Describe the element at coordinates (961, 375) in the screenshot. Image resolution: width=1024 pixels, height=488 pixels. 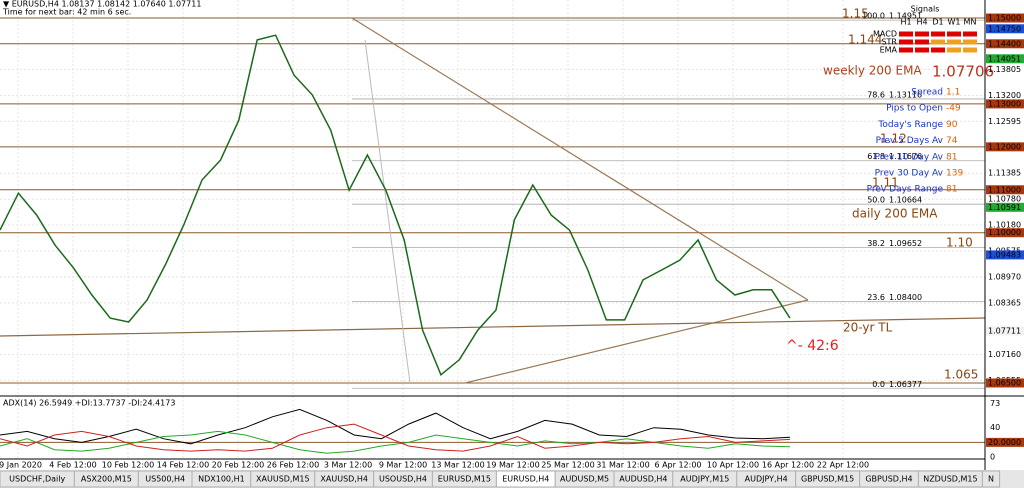
I see `annotation: 1.065` at that location.